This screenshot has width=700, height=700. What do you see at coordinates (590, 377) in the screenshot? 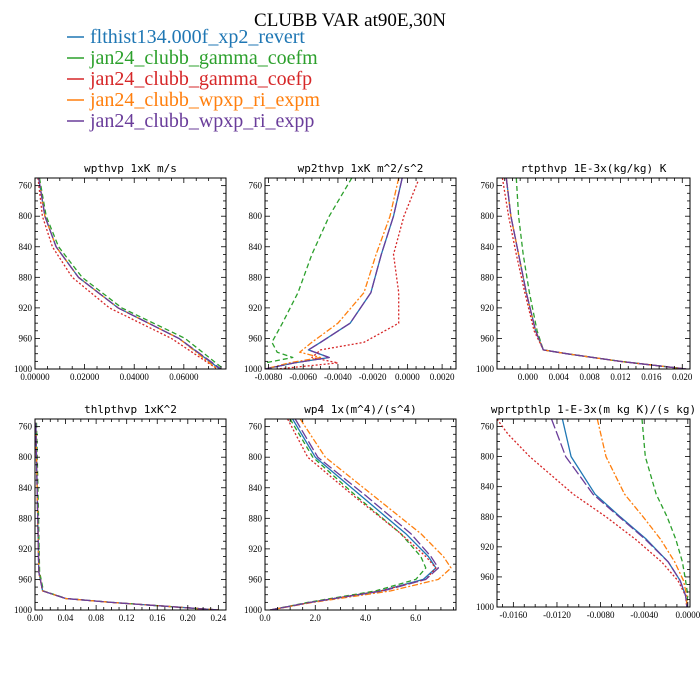
I see `x-tick-label: 0.008` at bounding box center [590, 377].